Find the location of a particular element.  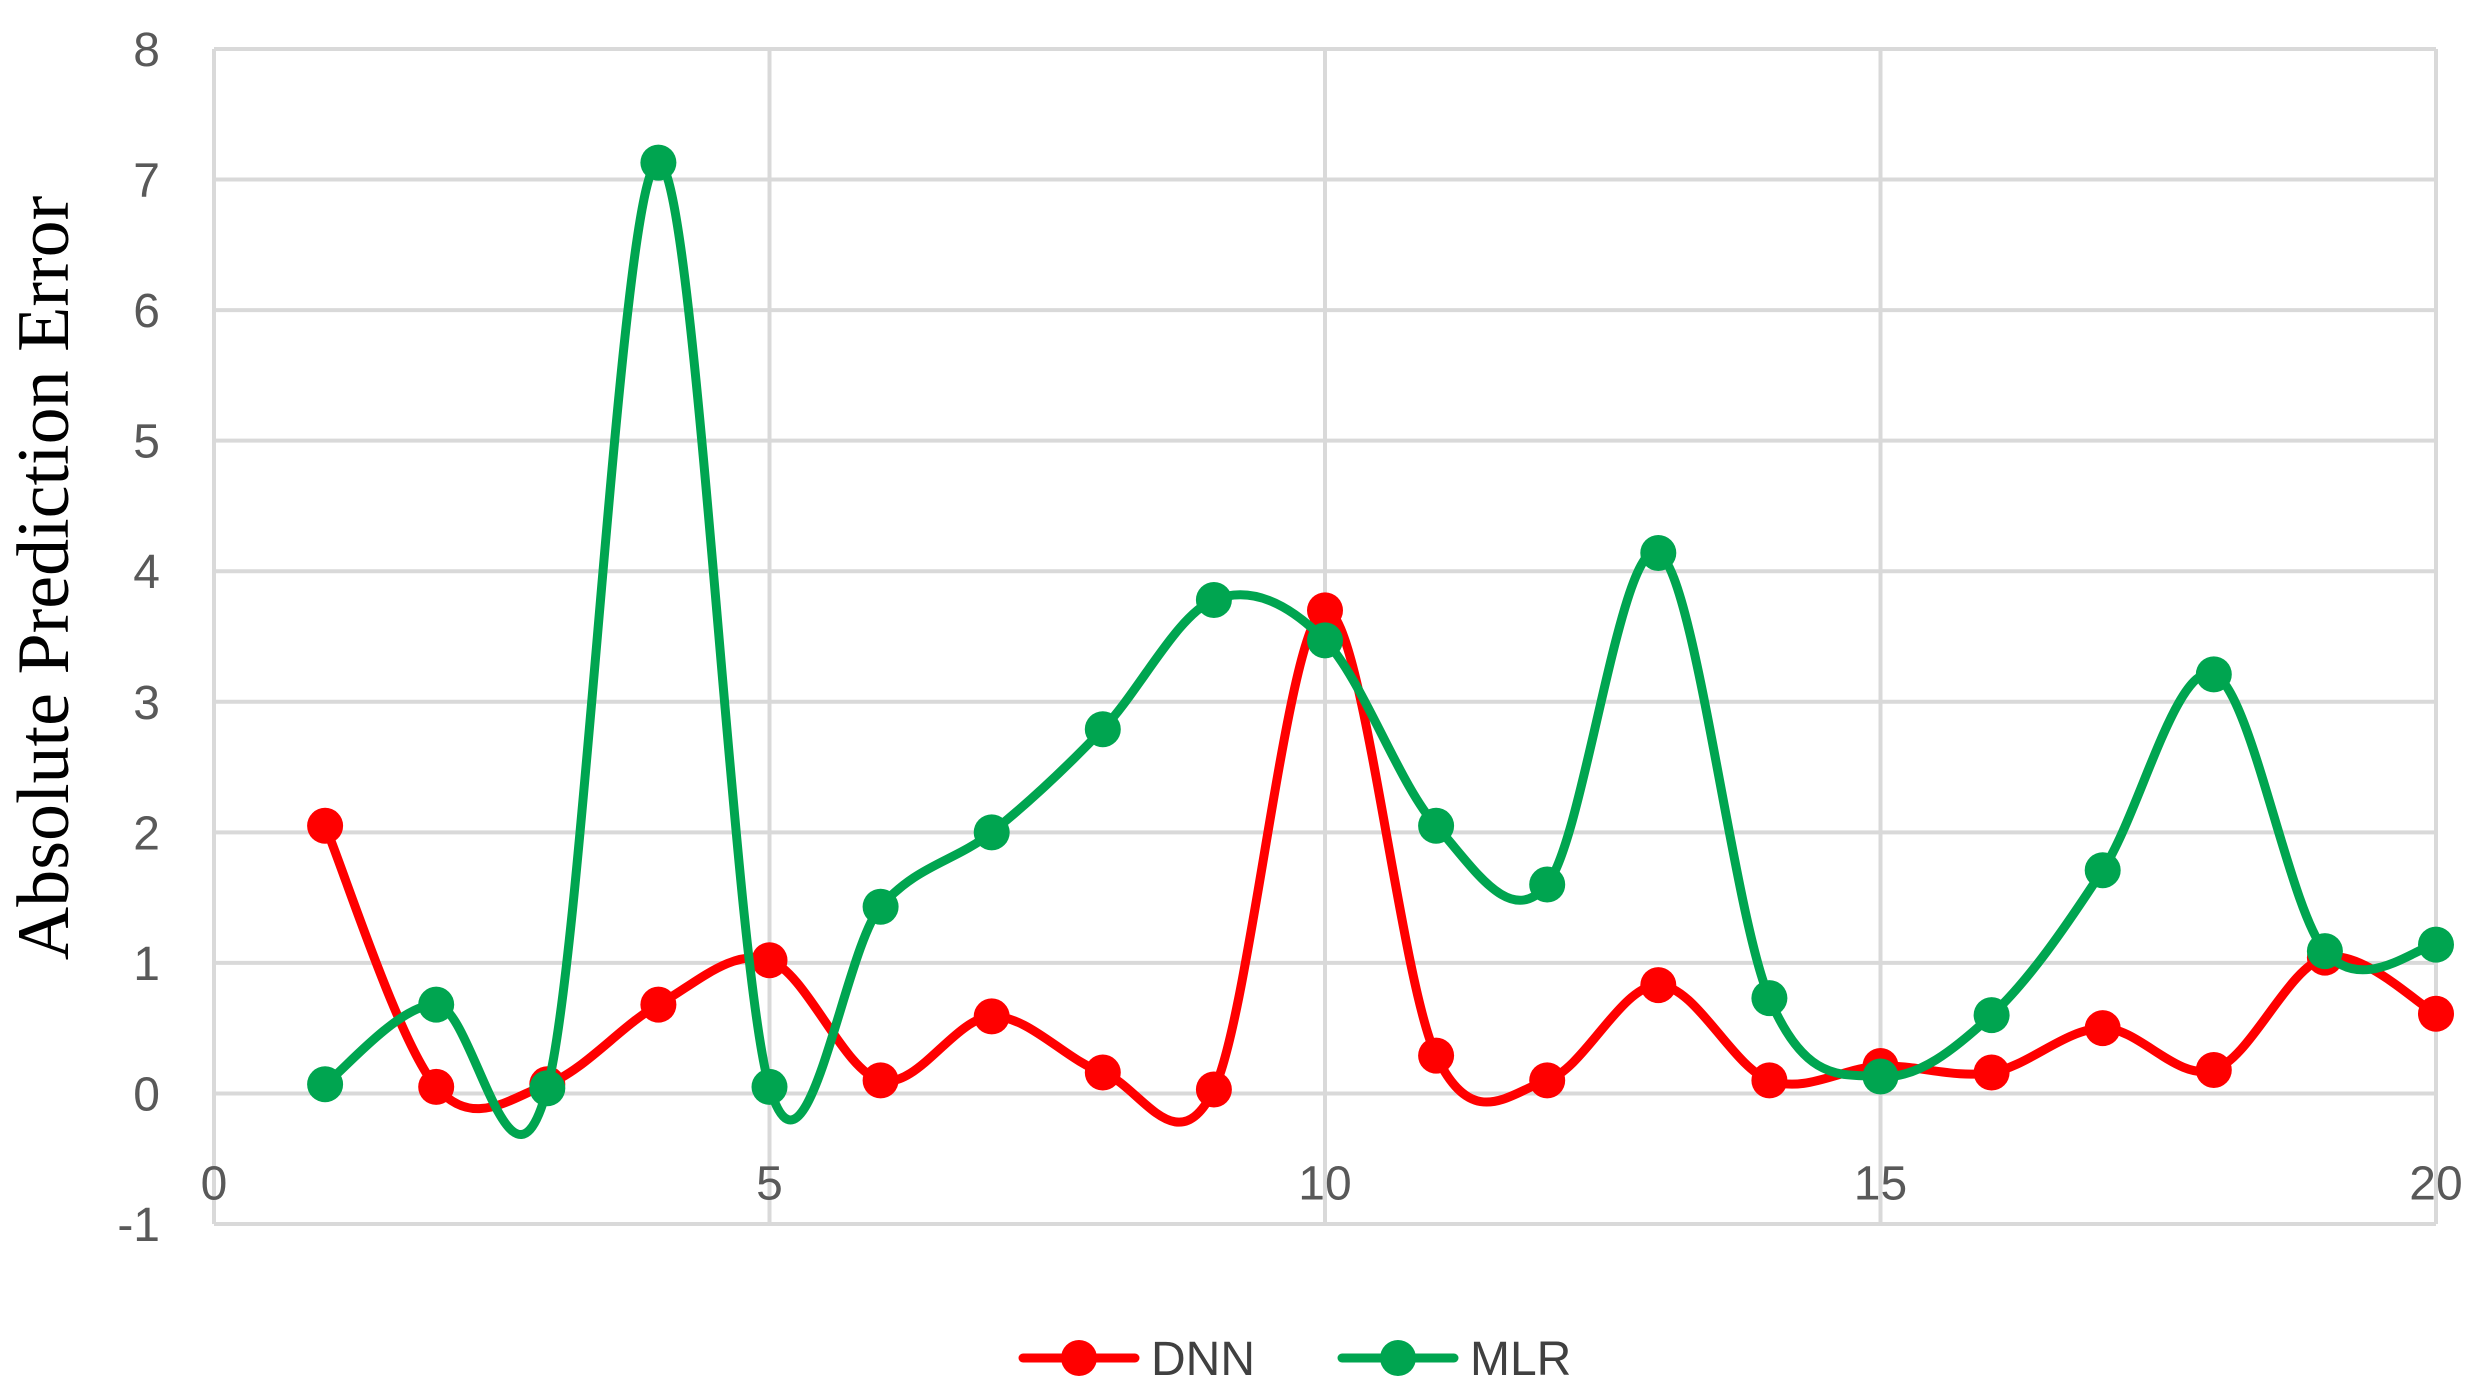

x-tick-label: 15 is located at coordinates (1880, 1183).